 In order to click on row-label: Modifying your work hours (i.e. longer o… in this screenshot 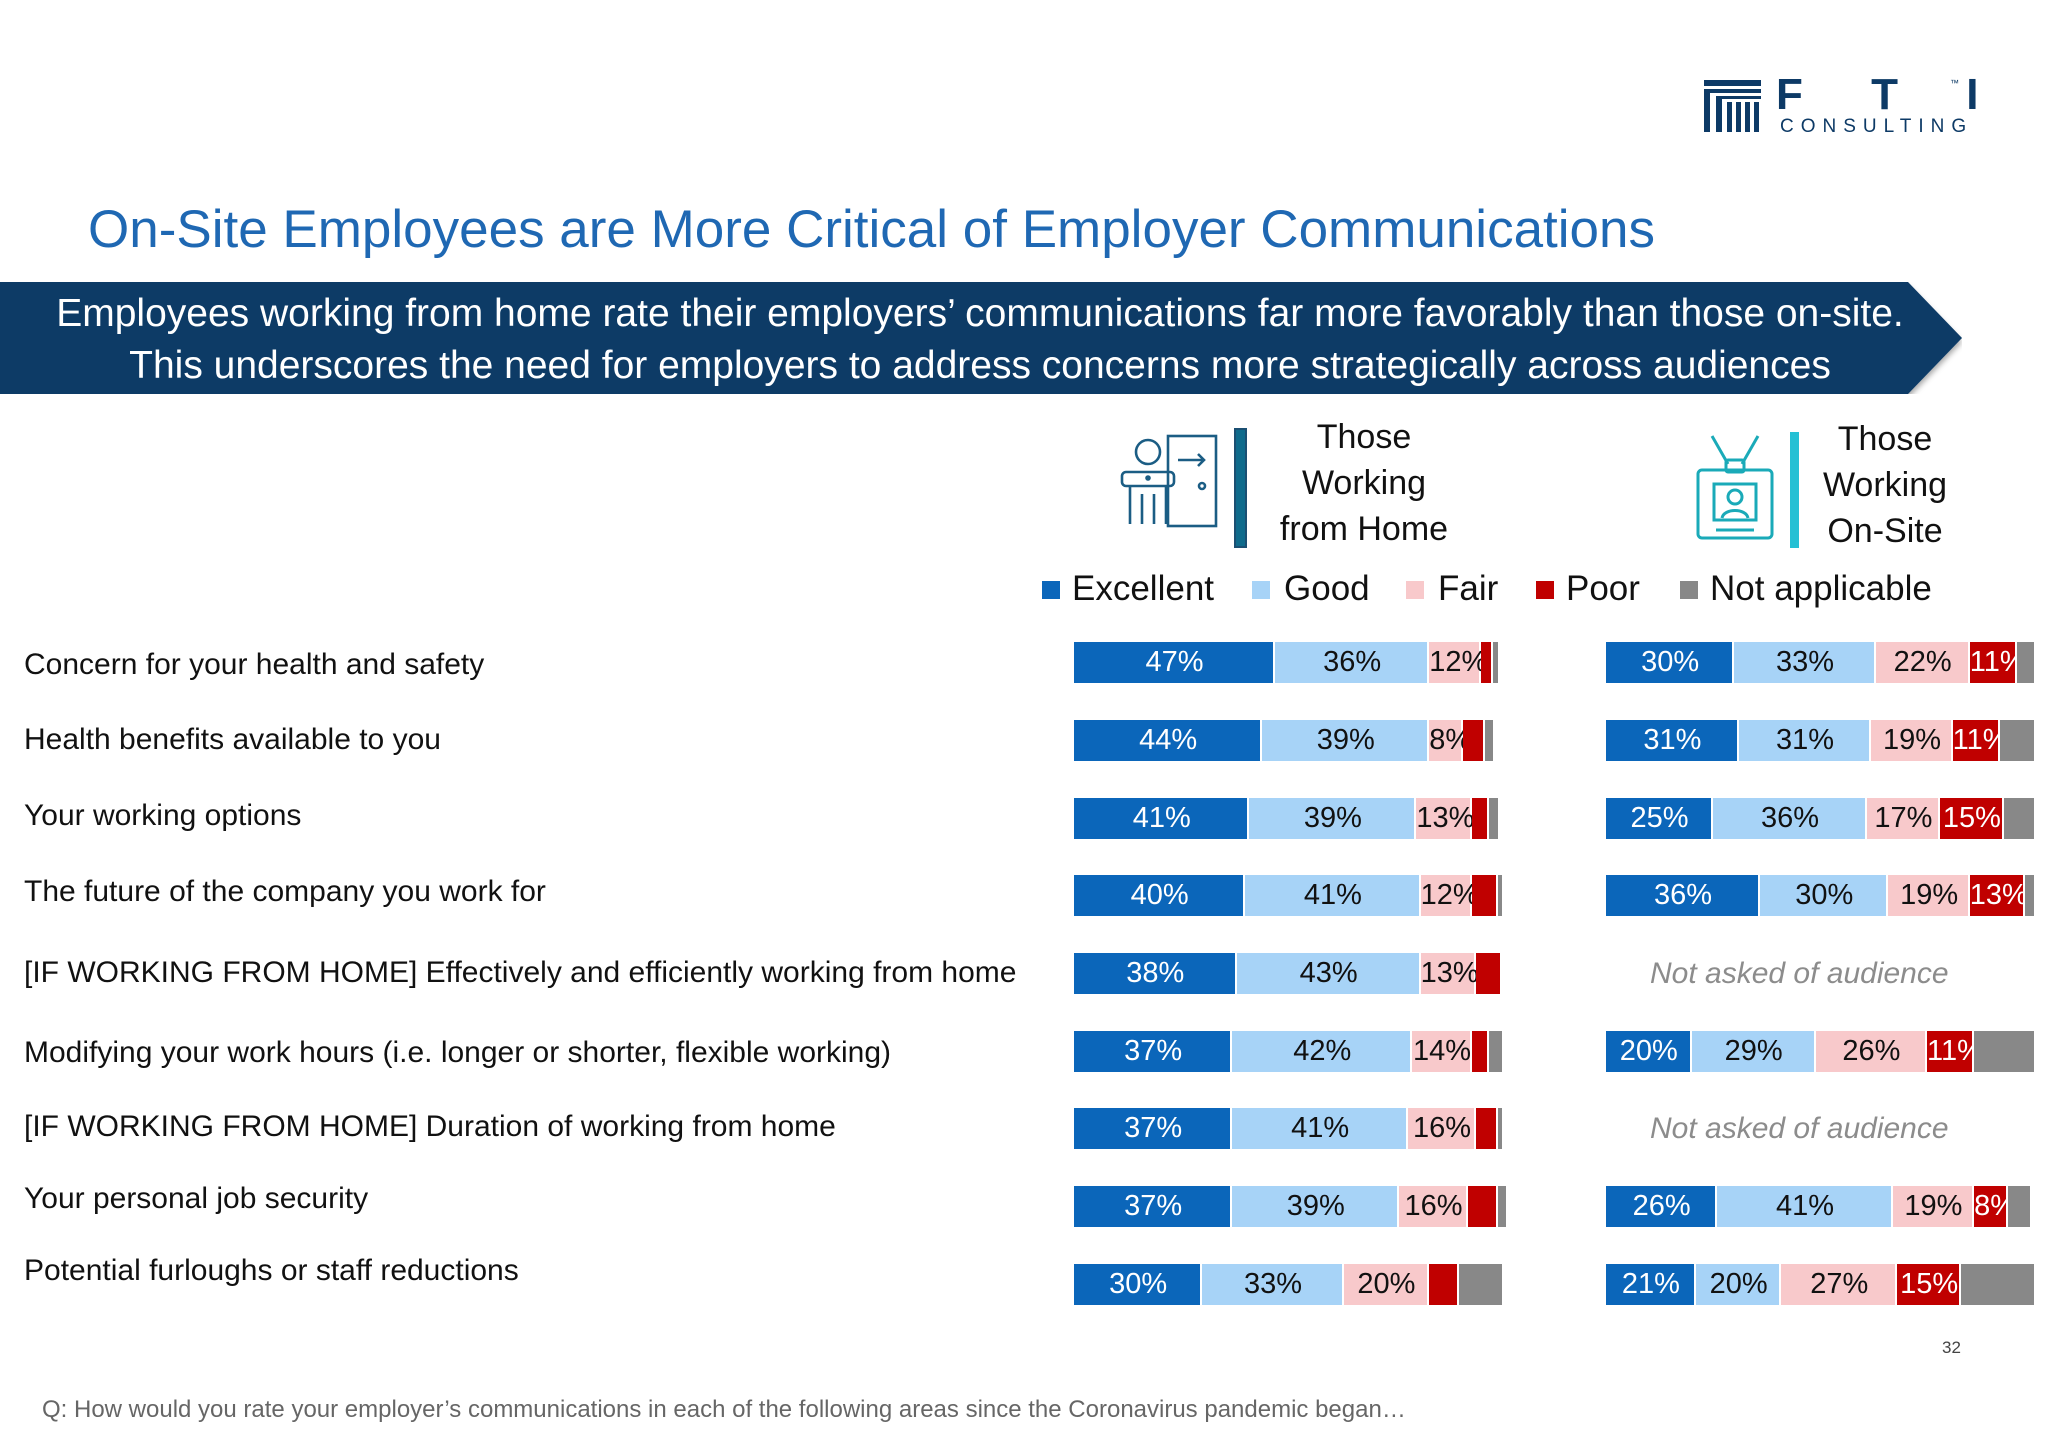, I will do `click(458, 1052)`.